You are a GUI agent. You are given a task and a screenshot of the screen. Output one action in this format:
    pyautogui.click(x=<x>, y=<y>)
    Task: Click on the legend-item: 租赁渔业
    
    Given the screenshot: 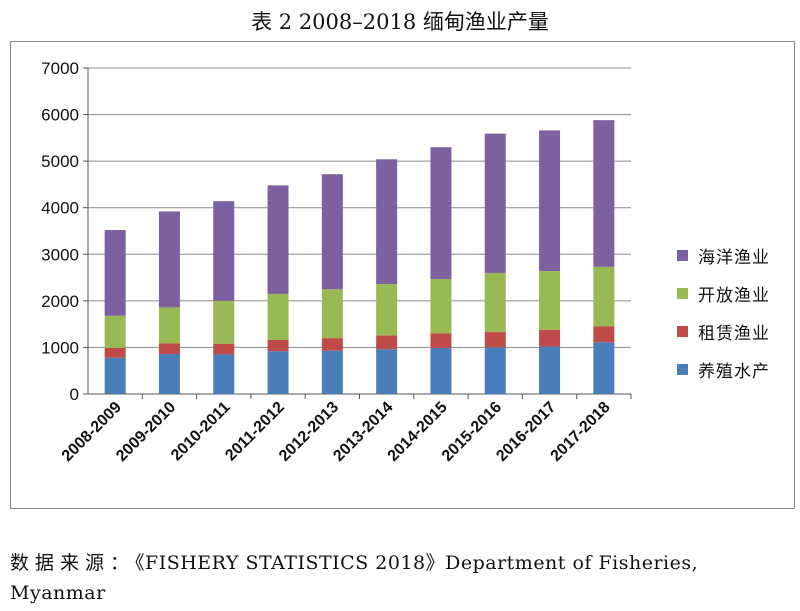 What is the action you would take?
    pyautogui.click(x=723, y=331)
    